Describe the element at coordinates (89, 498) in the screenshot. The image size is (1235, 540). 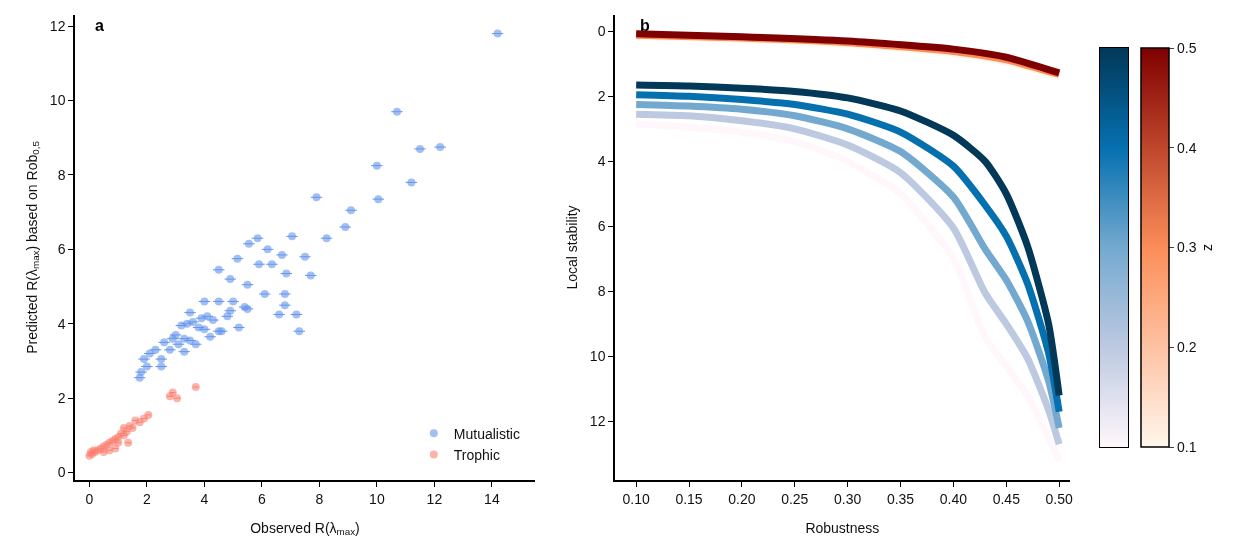
I see `x-tick-label: 0` at that location.